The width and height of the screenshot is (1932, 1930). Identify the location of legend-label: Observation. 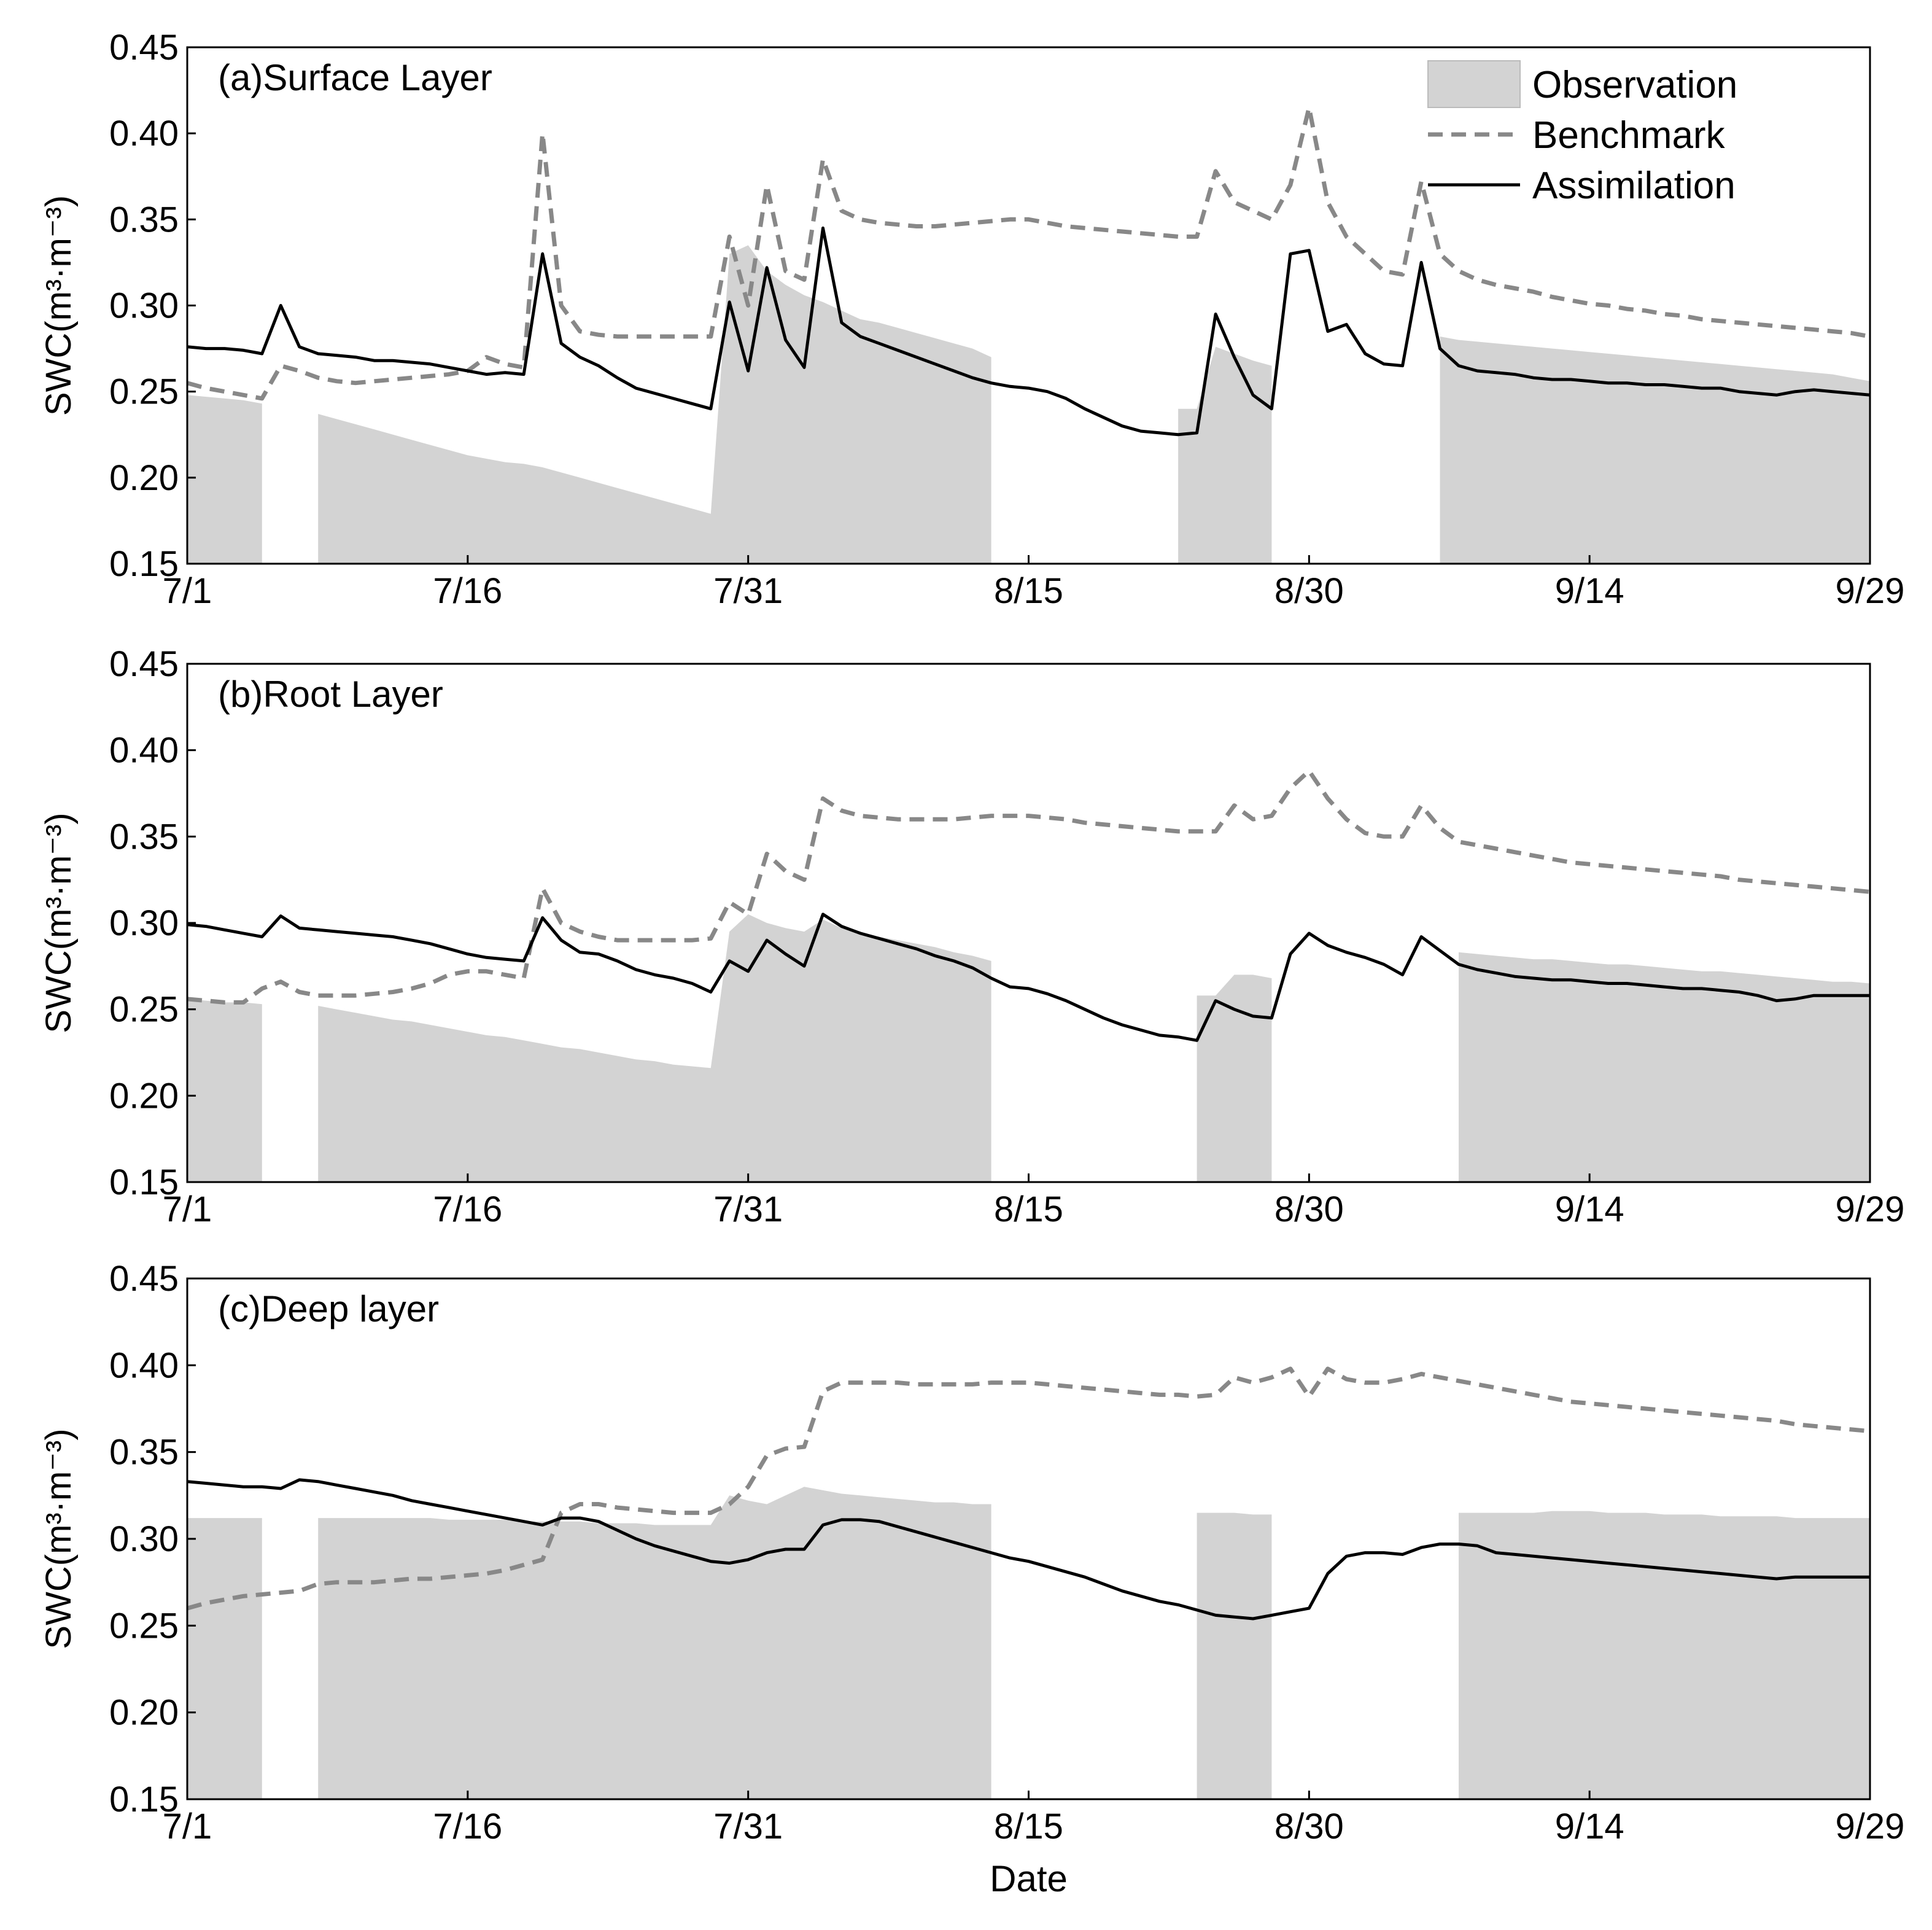
(1634, 85).